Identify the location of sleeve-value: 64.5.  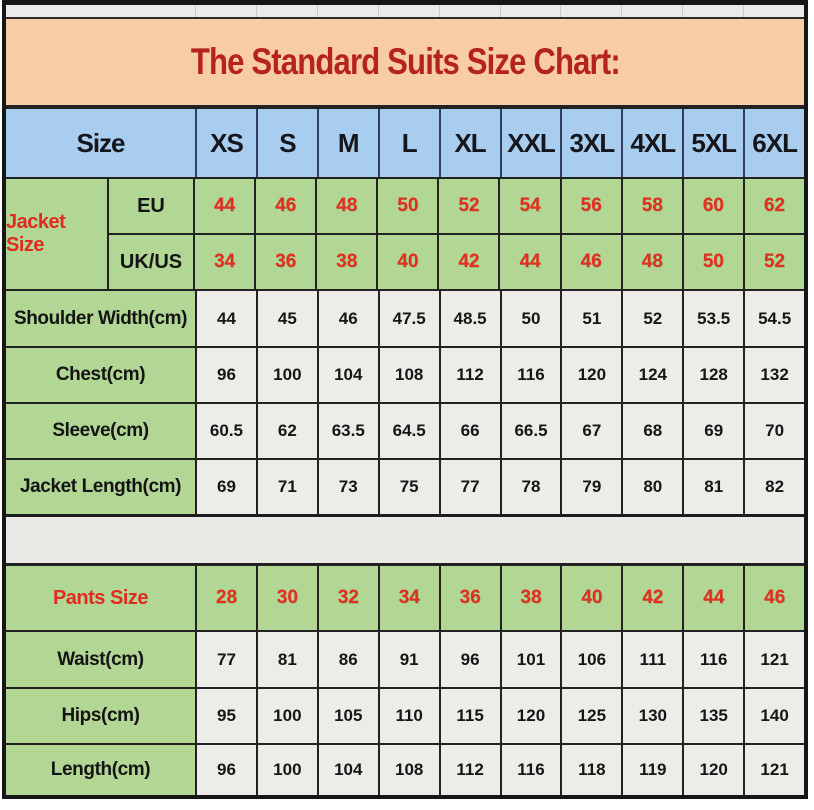
(408, 431).